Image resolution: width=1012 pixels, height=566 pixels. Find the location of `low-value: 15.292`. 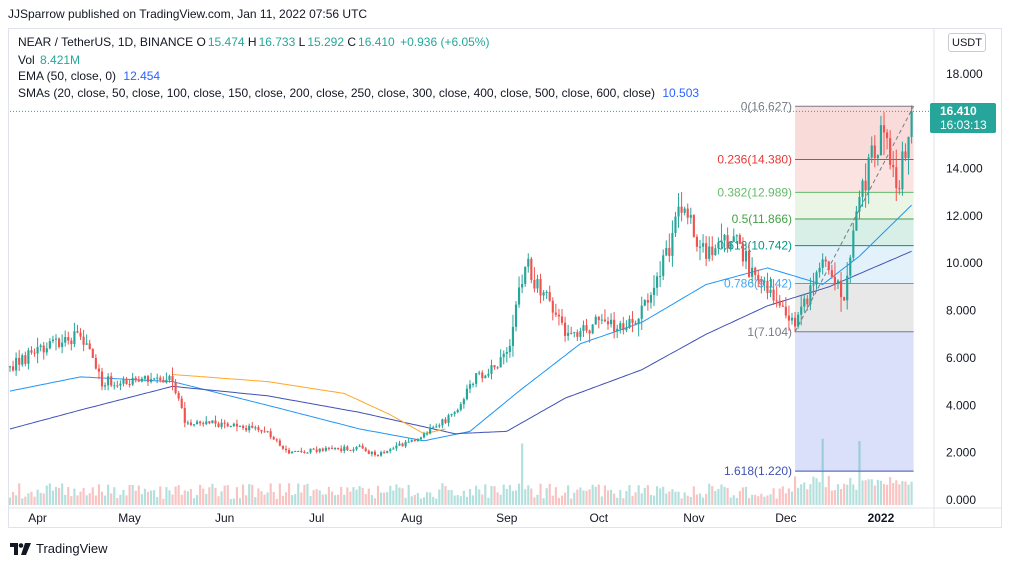

low-value: 15.292 is located at coordinates (326, 42).